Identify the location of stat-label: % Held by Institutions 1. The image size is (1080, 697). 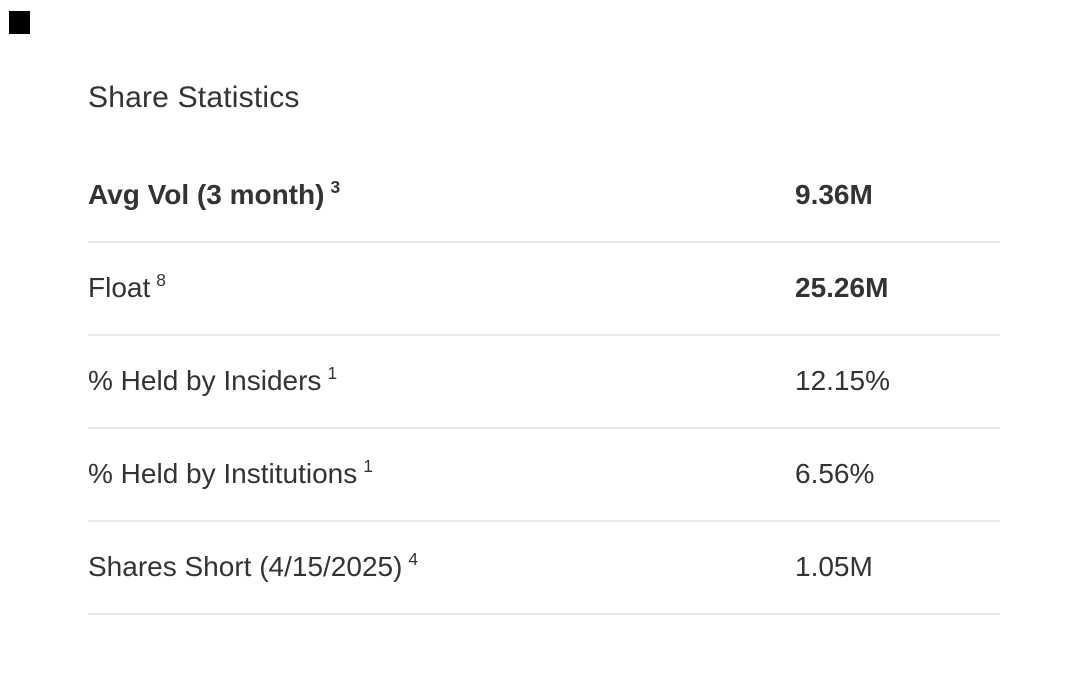
(441, 472).